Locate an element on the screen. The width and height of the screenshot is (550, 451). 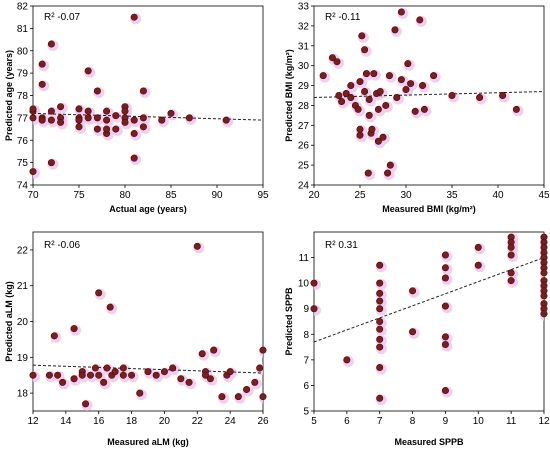
y-tick-label: 11 is located at coordinates (304, 258).